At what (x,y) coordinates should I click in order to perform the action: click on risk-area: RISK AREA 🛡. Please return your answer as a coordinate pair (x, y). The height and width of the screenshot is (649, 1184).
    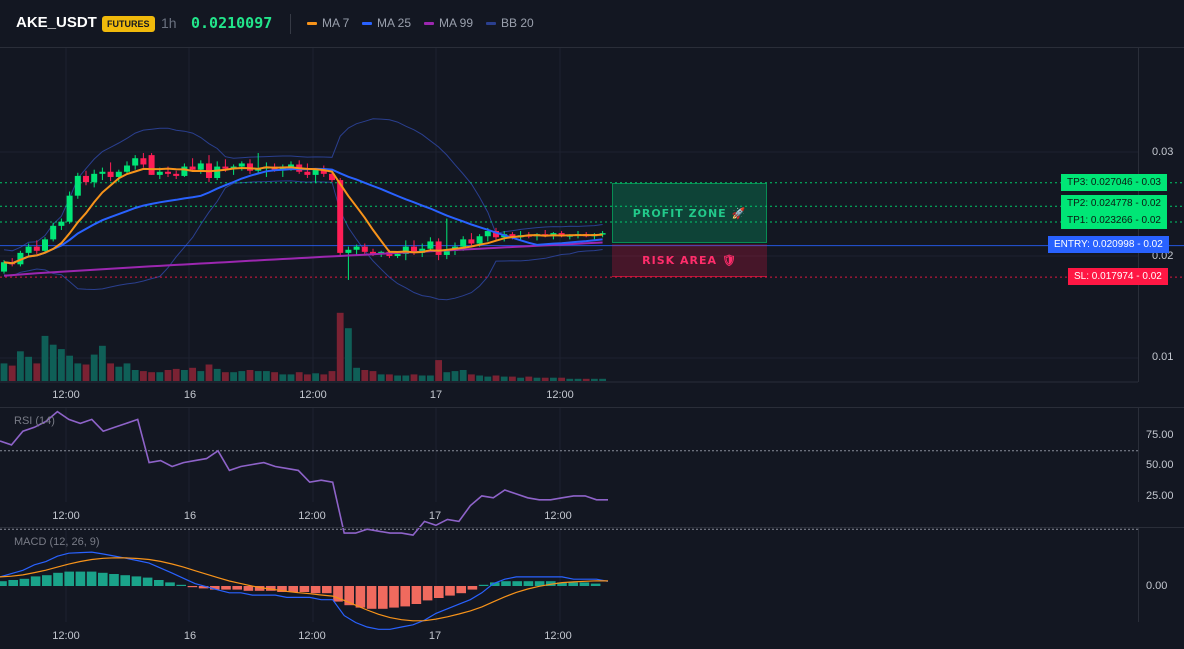
    Looking at the image, I should click on (689, 260).